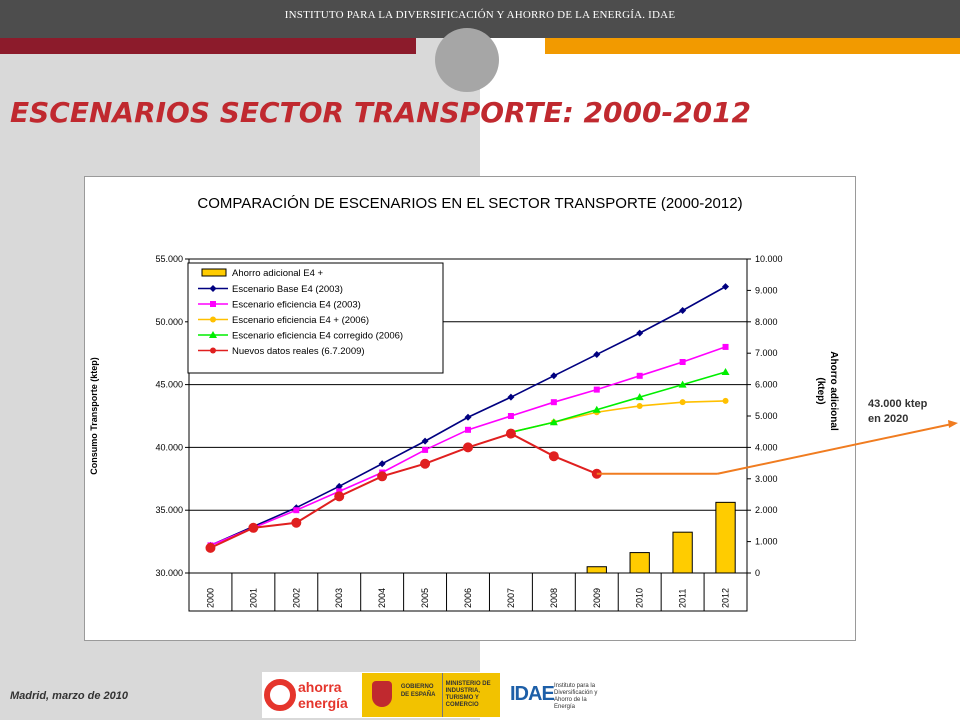 Image resolution: width=960 pixels, height=720 pixels. What do you see at coordinates (69, 696) in the screenshot?
I see `footer-date: Madrid, marzo de 2010` at bounding box center [69, 696].